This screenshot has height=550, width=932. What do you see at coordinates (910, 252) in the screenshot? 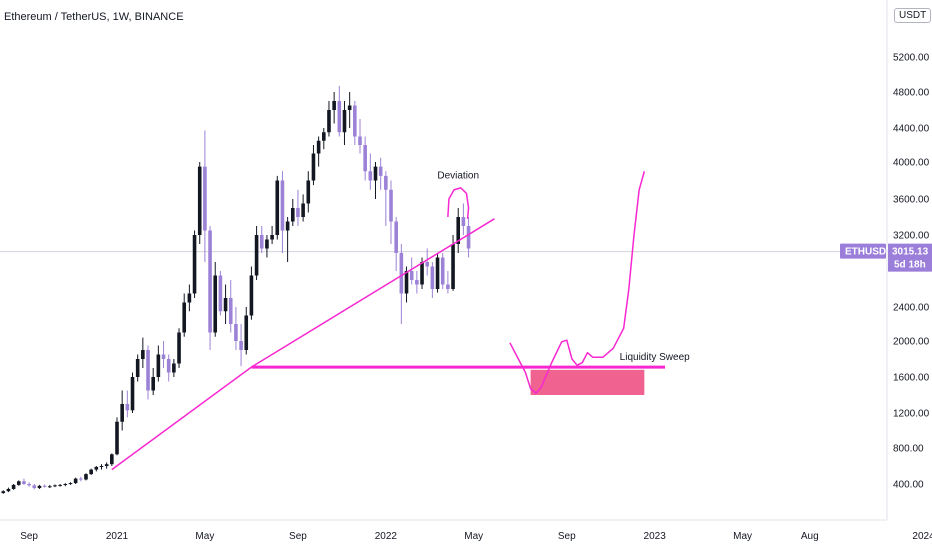
I see `price-badge-value: 3015.13` at bounding box center [910, 252].